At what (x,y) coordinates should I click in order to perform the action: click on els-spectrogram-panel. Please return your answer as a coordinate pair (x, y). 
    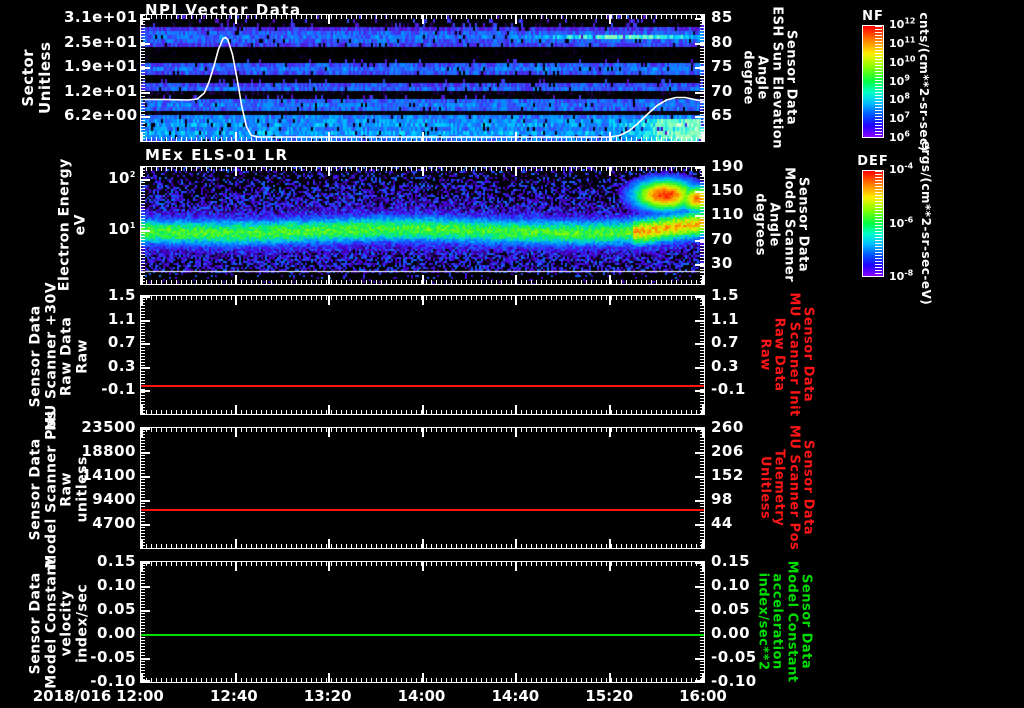
    Looking at the image, I should click on (422, 225).